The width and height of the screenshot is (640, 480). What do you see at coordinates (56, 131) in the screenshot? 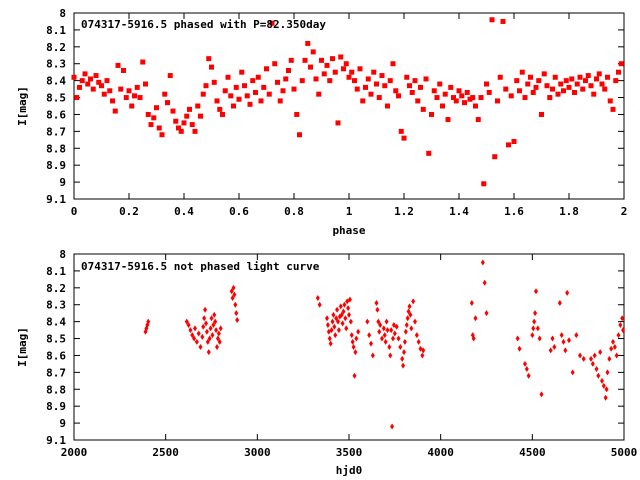
I see `y-tick-label: 8.7` at bounding box center [56, 131].